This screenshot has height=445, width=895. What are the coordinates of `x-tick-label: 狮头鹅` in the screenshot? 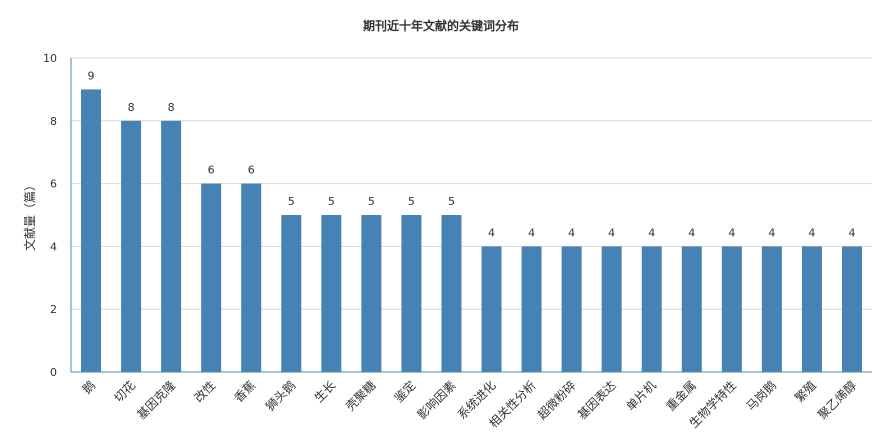 It's located at (280, 395).